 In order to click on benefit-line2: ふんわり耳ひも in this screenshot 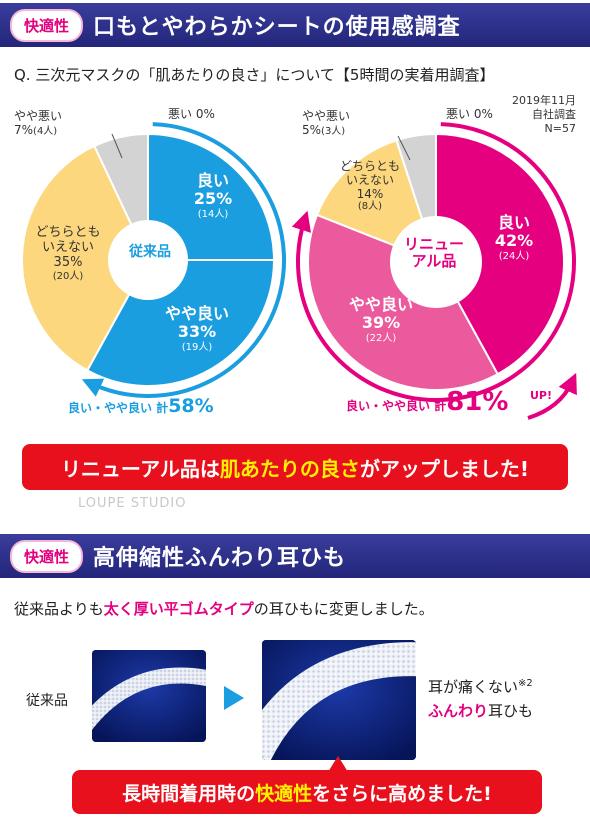, I will do `click(480, 710)`.